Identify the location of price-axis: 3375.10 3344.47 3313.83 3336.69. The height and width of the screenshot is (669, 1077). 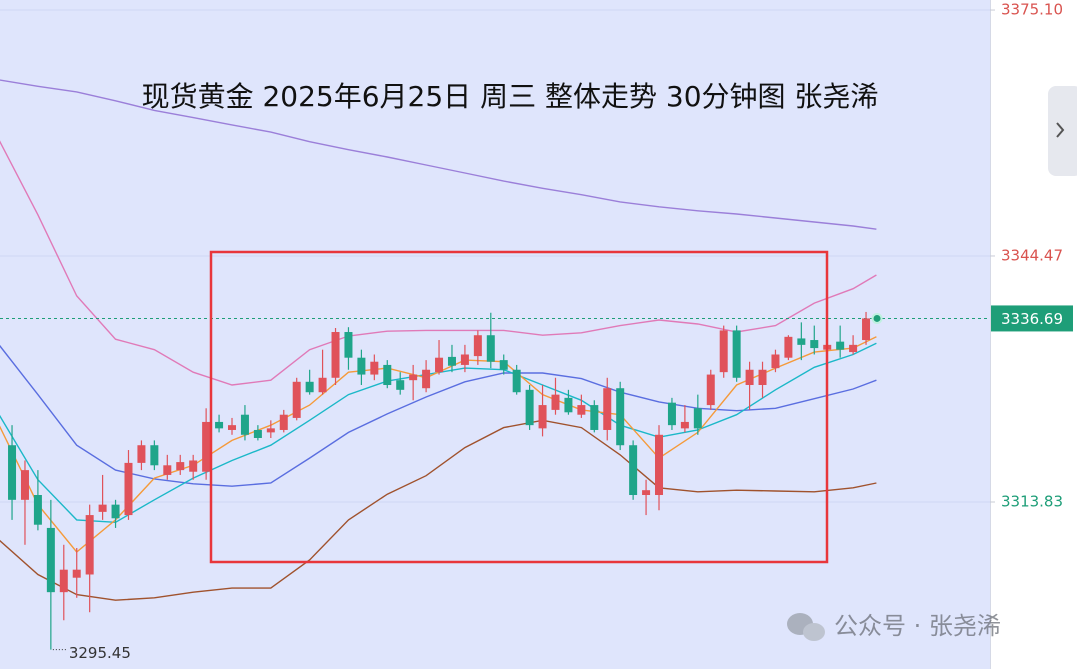
(1031, 255).